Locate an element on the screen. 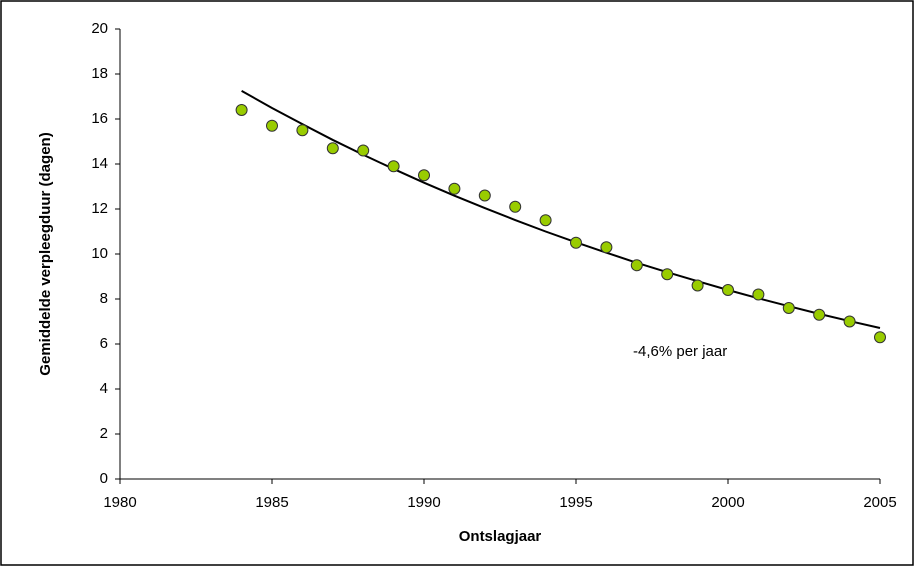 Image resolution: width=915 pixels, height=567 pixels. x-tick-label: 1990 is located at coordinates (423, 502).